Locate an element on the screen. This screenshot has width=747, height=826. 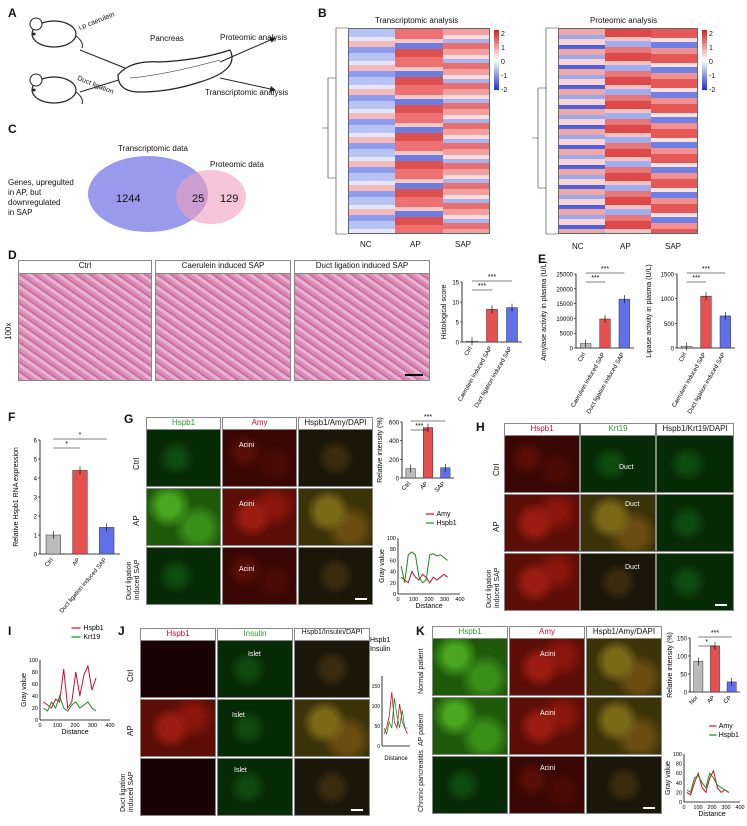
h-ap-hspb1 is located at coordinates (542, 523).